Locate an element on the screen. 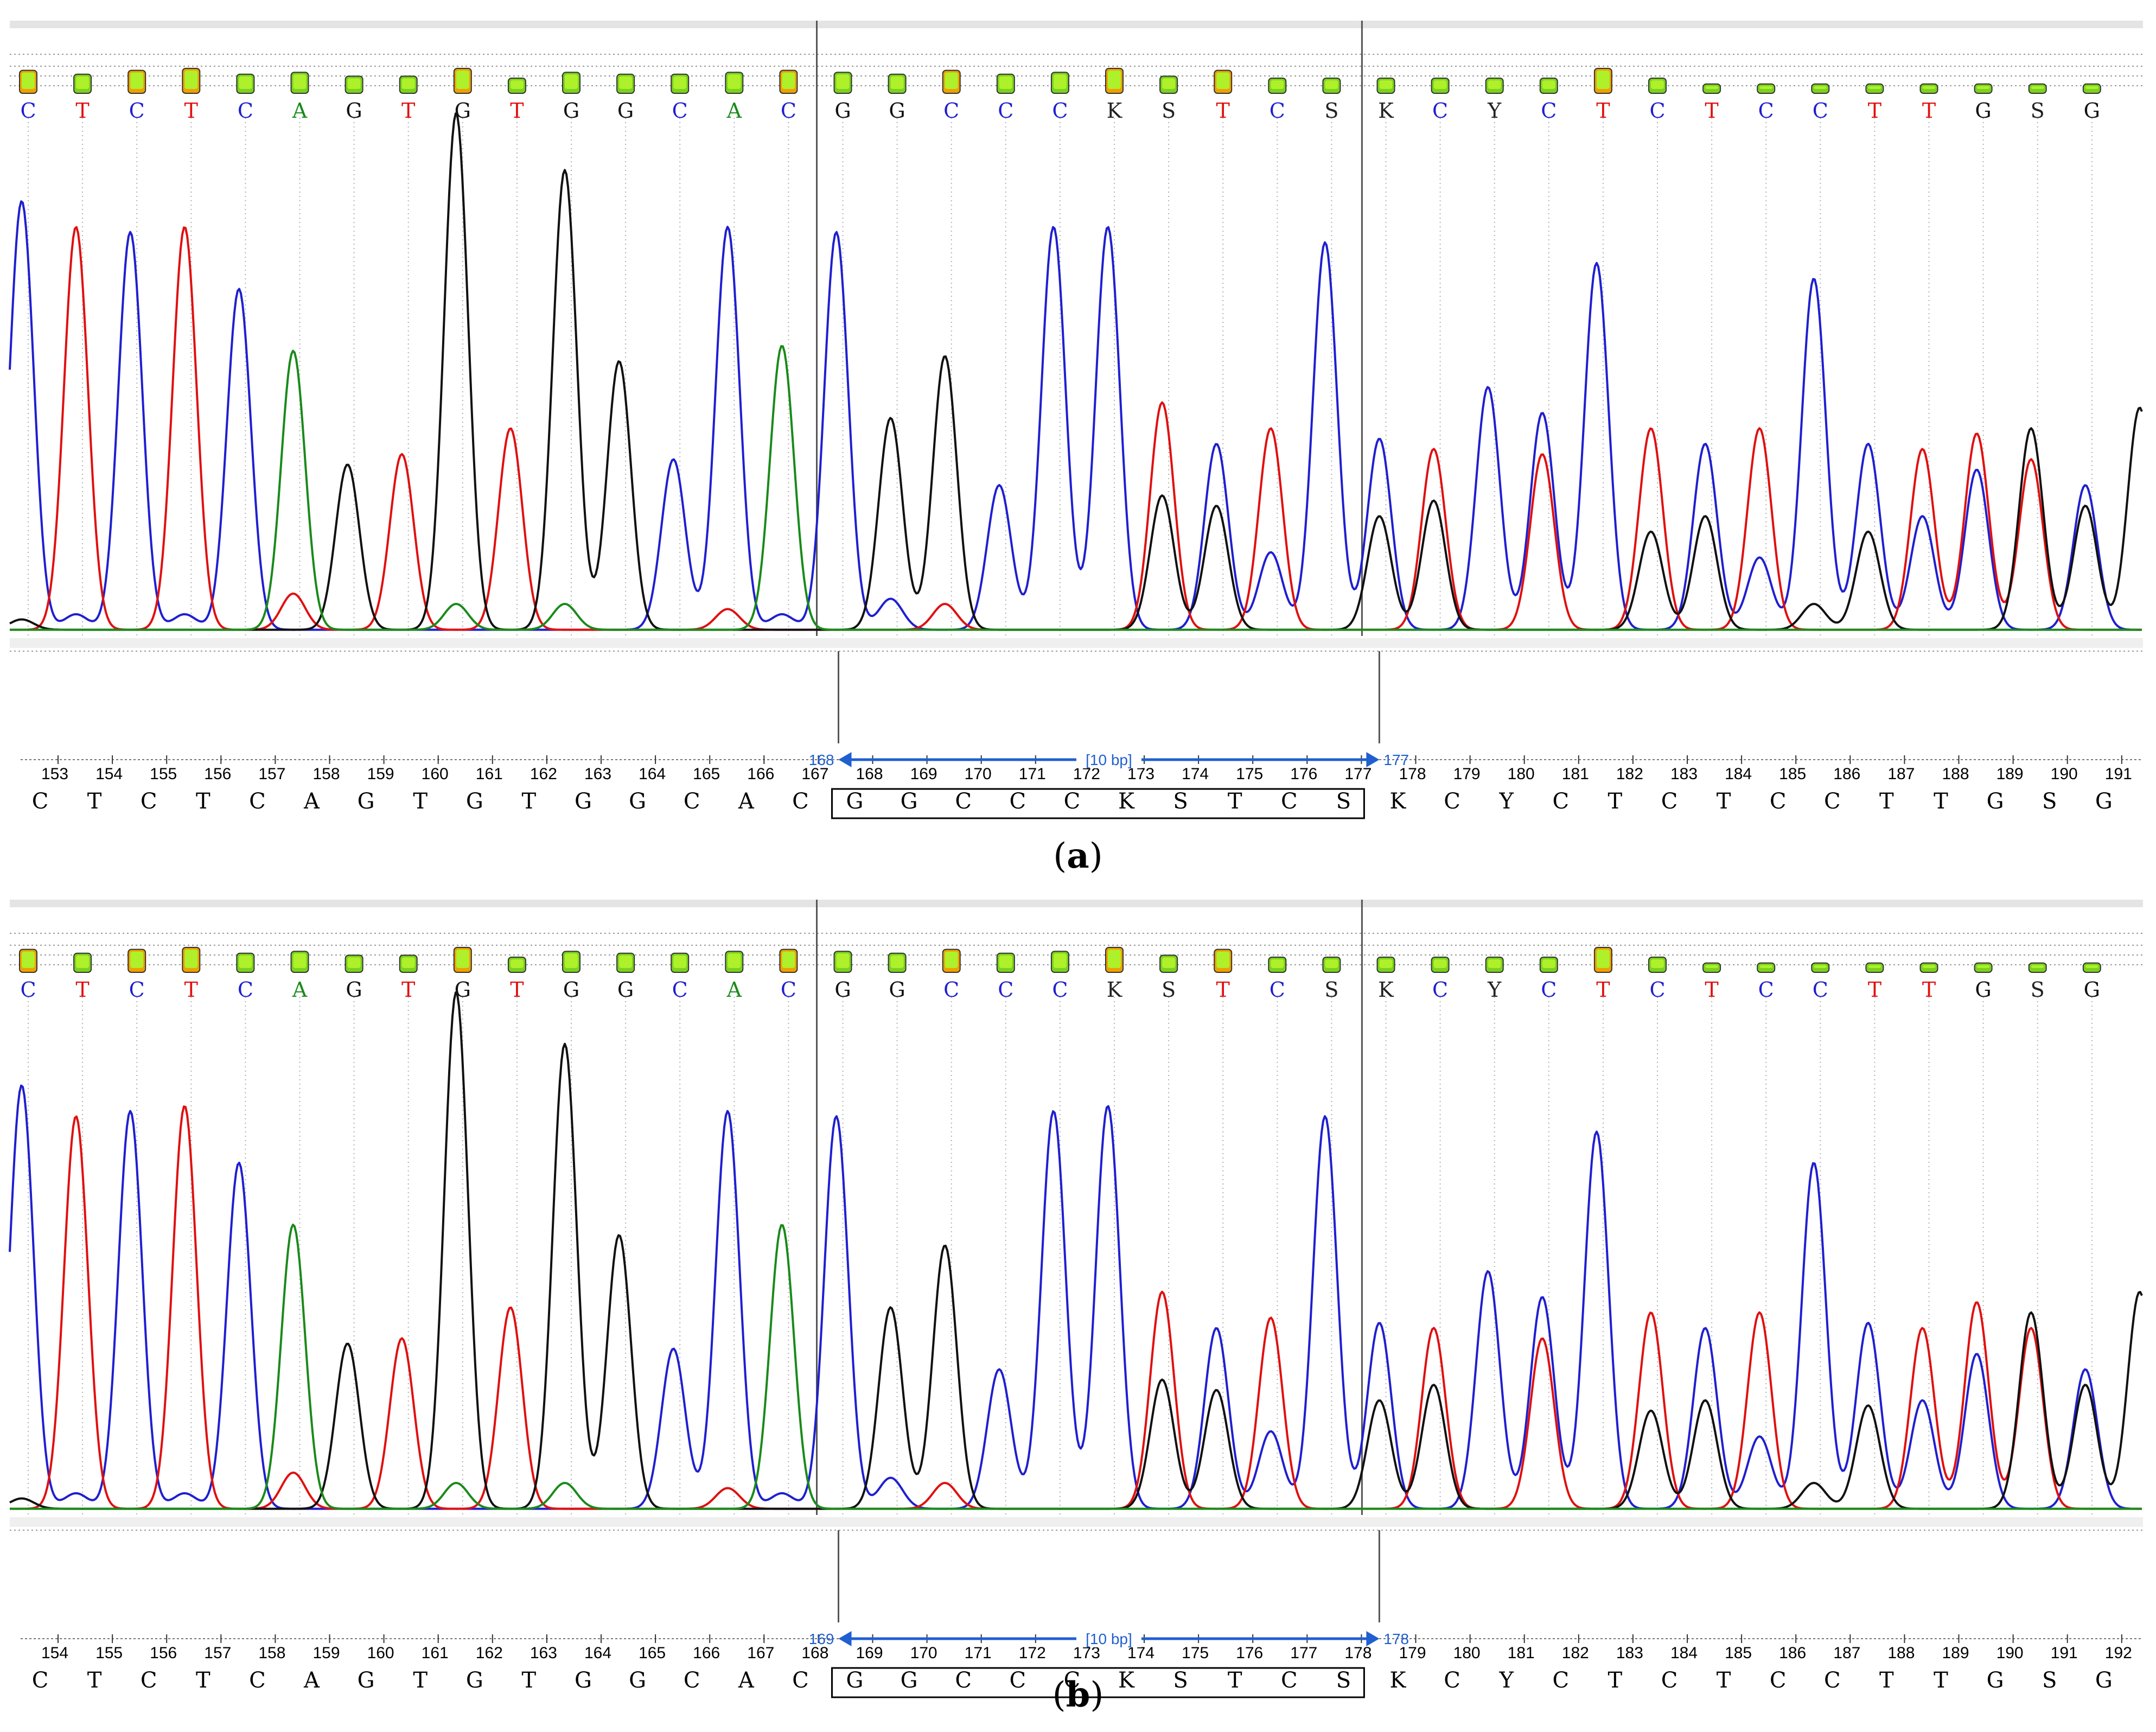  sequence-base-p1-3: T is located at coordinates (204, 1681).